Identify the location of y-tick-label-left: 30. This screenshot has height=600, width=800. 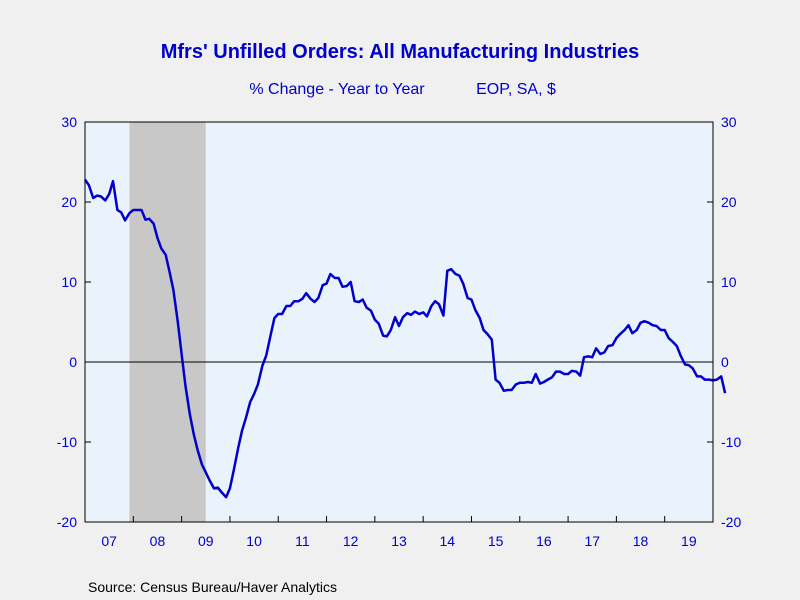
(69, 122).